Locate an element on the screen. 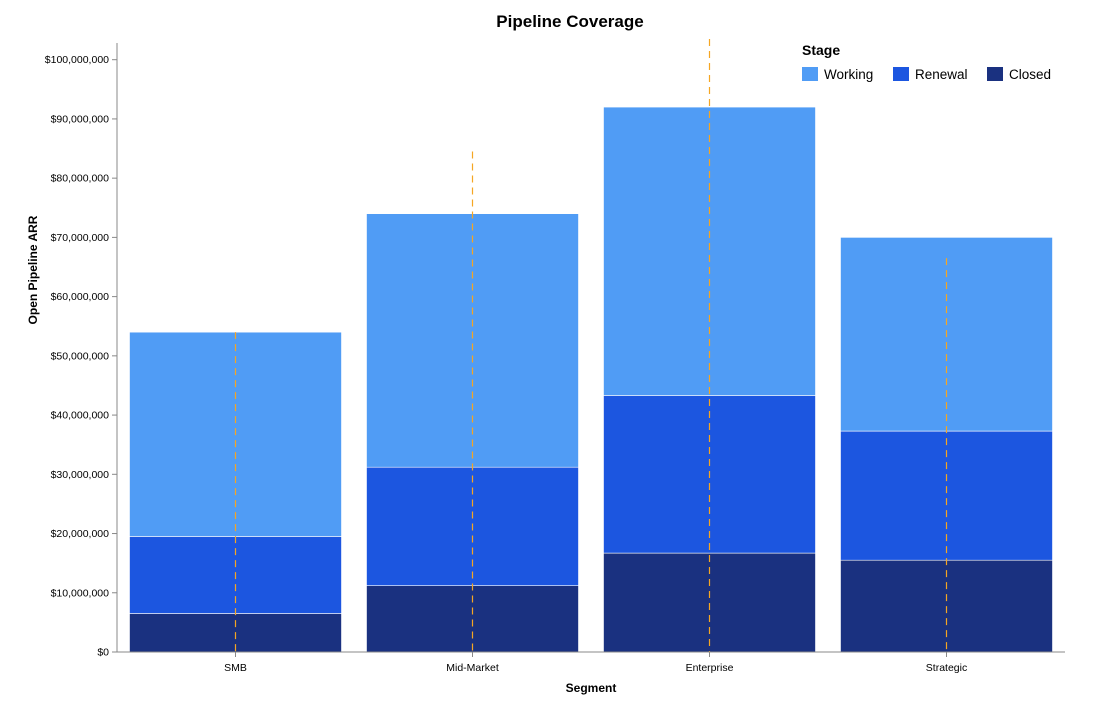 The image size is (1117, 716). x-tick-label: Strategic is located at coordinates (946, 668).